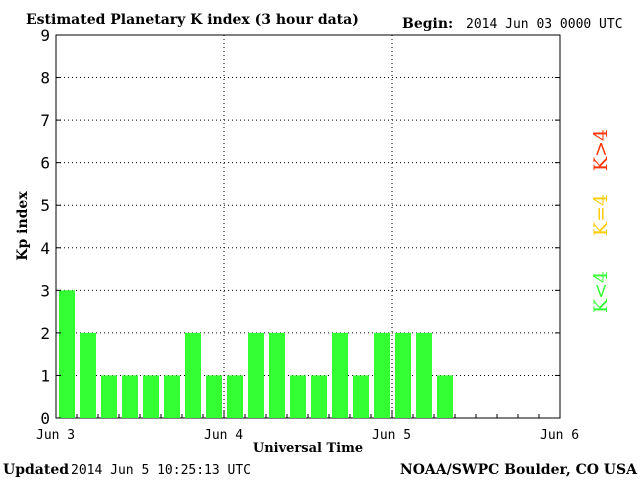 The image size is (640, 480). Describe the element at coordinates (544, 24) in the screenshot. I see `begin-value: 2014 Jun 03 0000 UTC` at that location.